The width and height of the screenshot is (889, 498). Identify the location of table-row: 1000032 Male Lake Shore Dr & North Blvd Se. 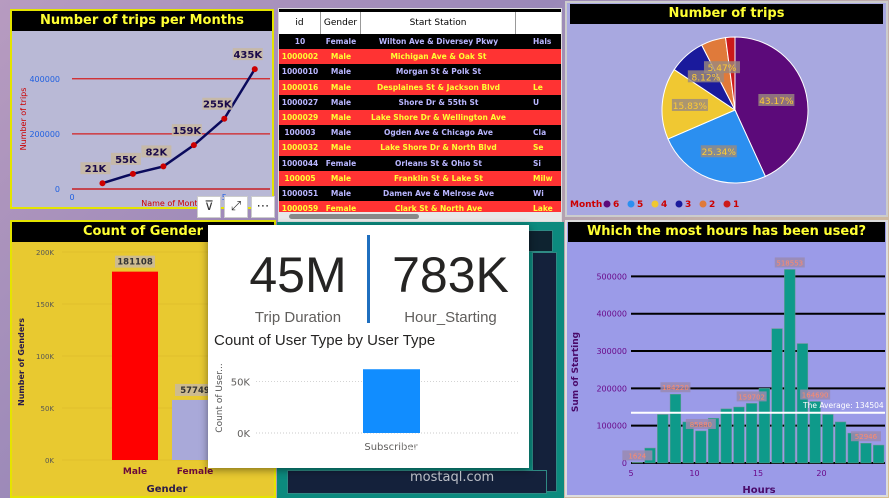
(420, 148).